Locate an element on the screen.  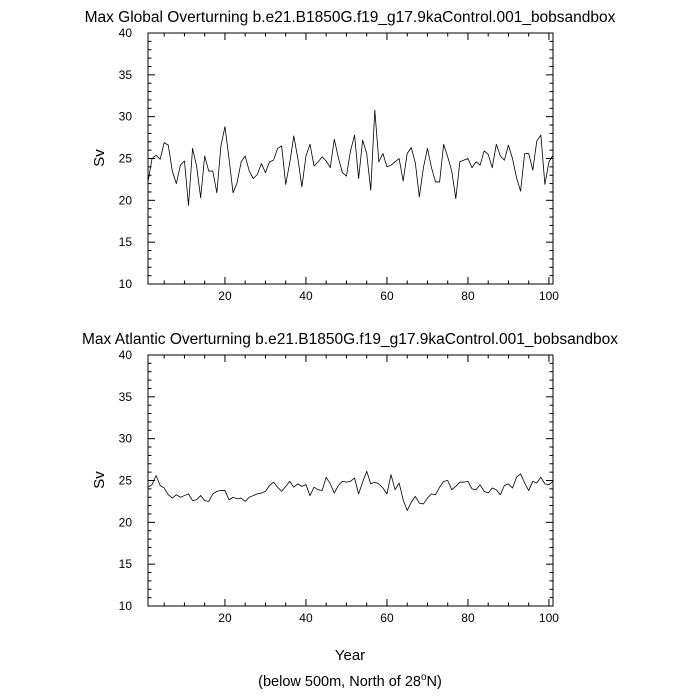
global-x-tick-label: 40 is located at coordinates (306, 296).